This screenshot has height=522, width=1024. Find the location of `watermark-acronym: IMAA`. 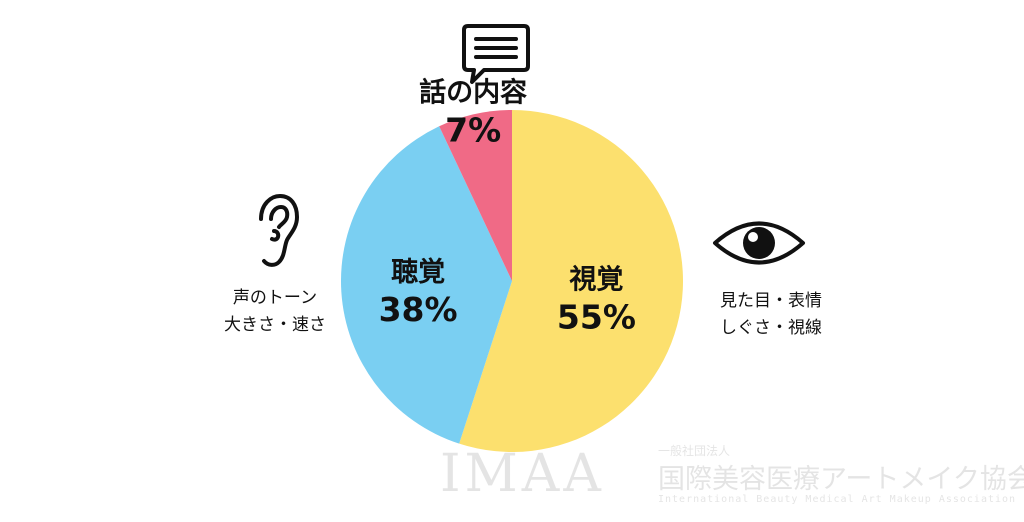

watermark-acronym: IMAA is located at coordinates (522, 474).